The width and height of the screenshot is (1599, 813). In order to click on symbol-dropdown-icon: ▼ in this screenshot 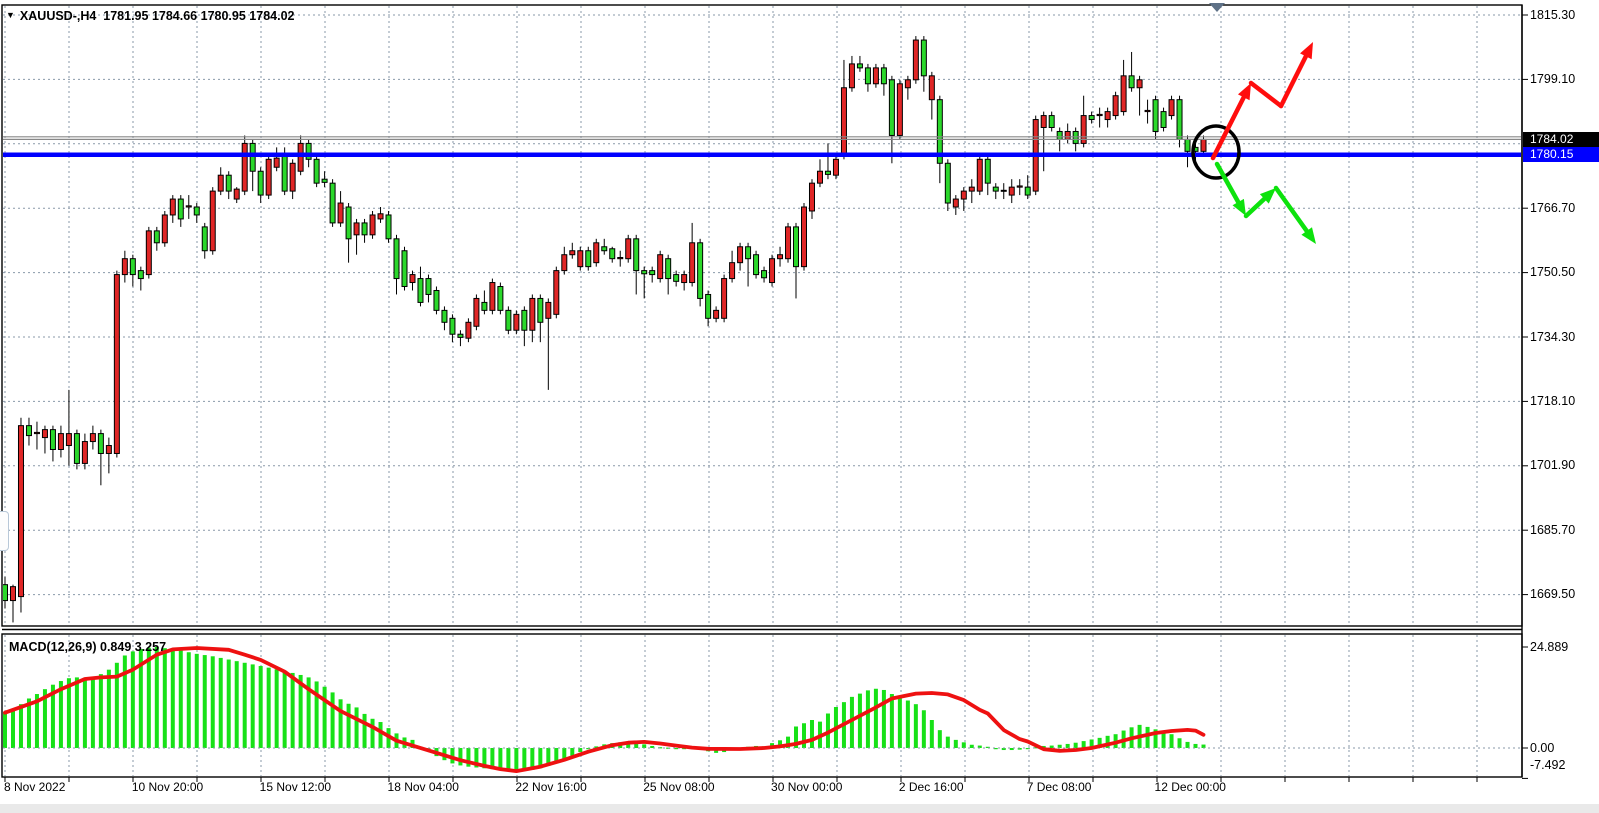, I will do `click(10, 15)`.